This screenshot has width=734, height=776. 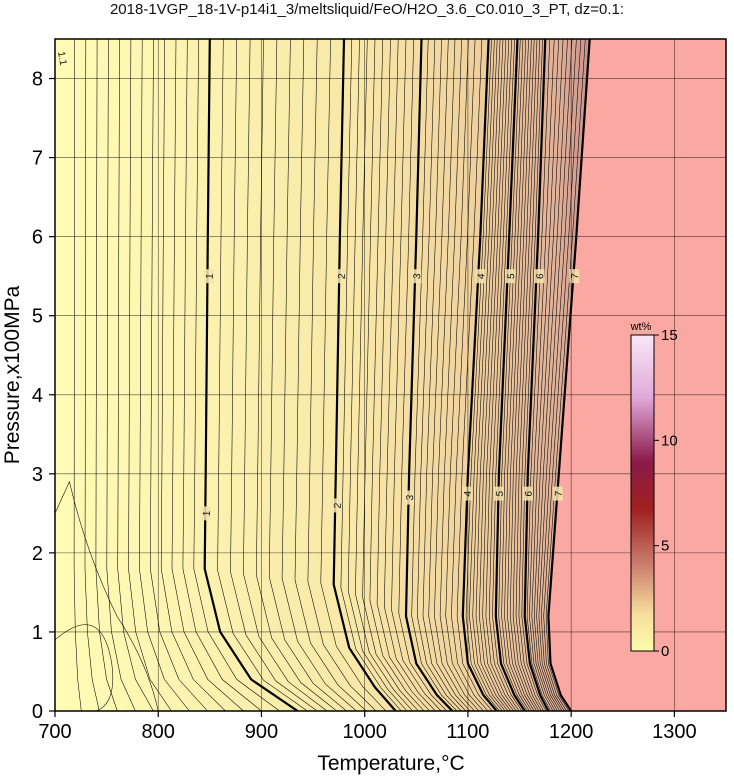 I want to click on y-axis-label: Pressure,x100MPa, so click(x=12, y=374).